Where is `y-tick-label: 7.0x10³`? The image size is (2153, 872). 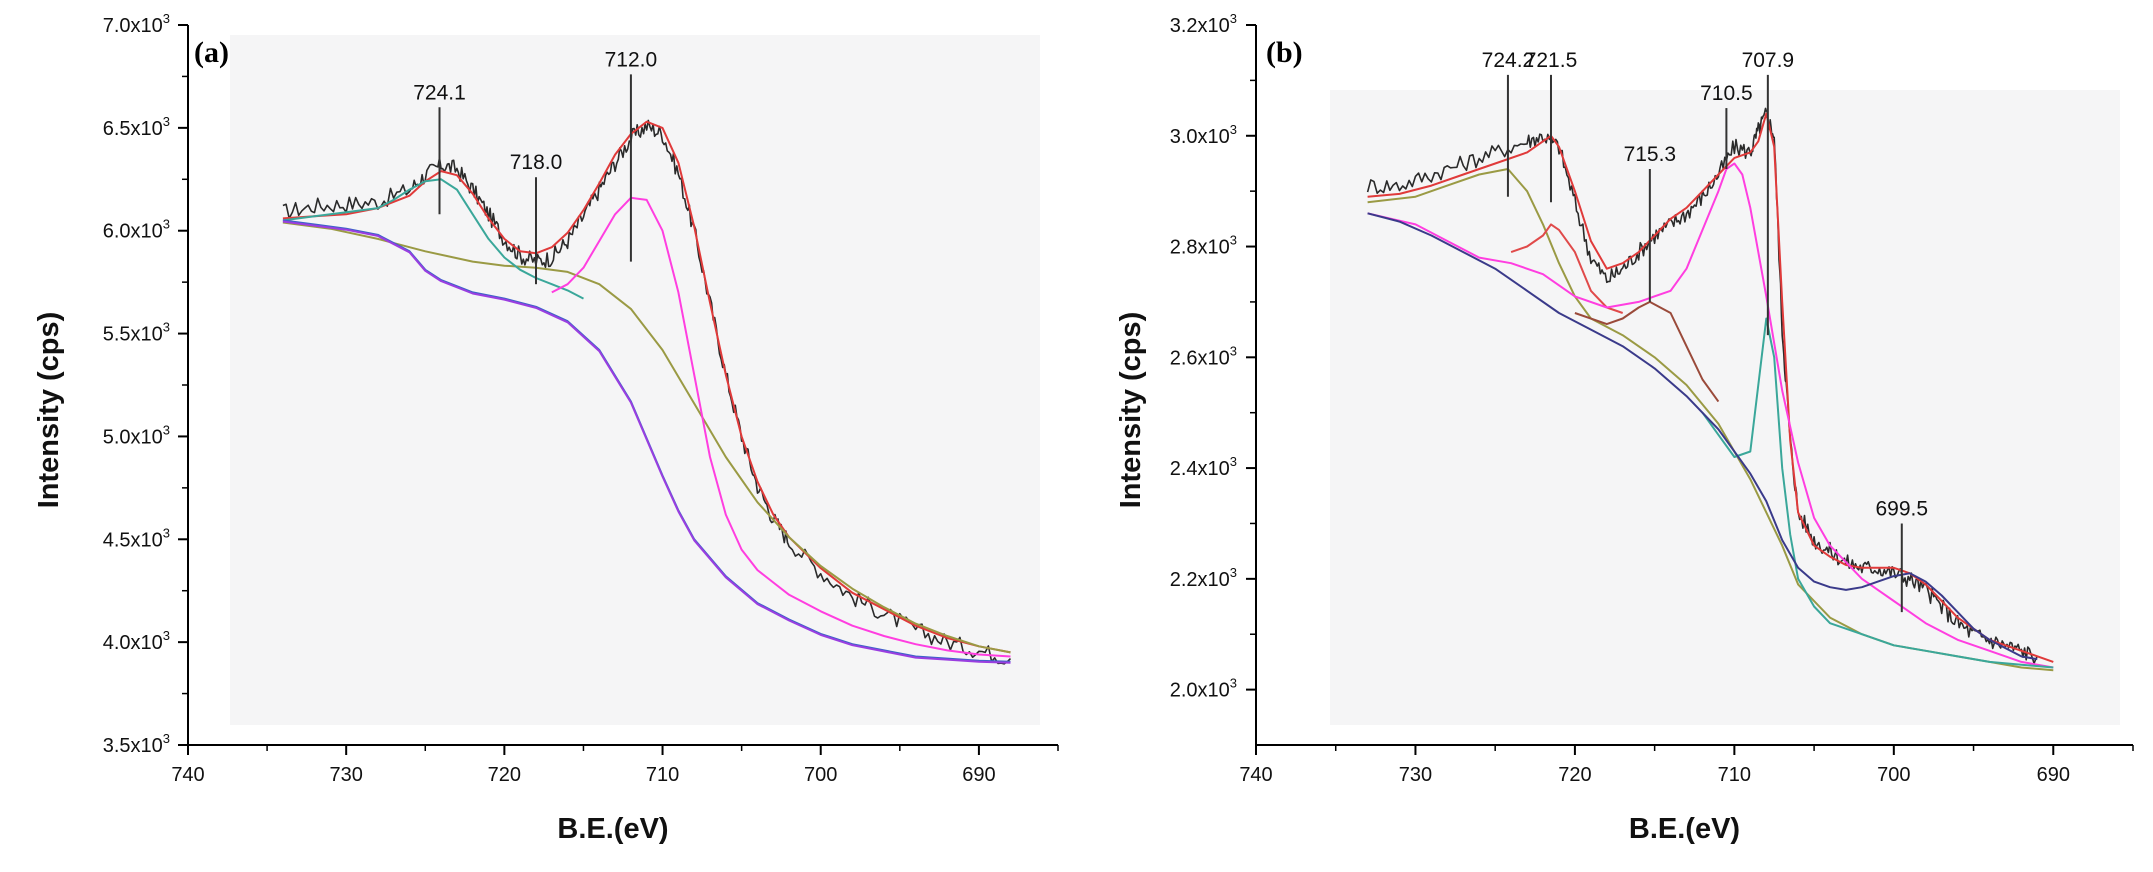
y-tick-label: 7.0x10³ is located at coordinates (136, 24).